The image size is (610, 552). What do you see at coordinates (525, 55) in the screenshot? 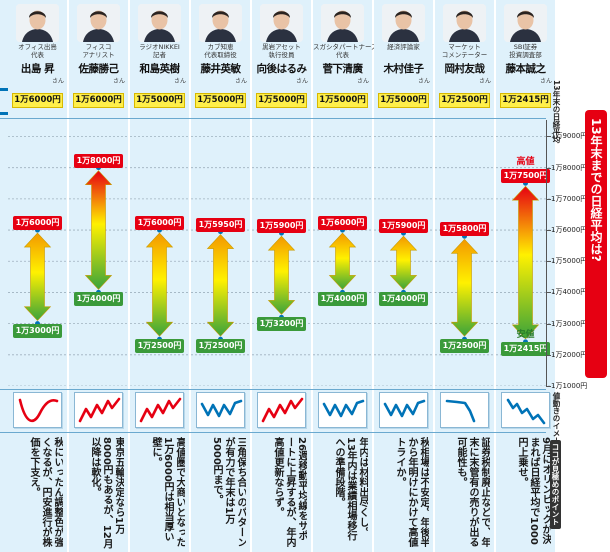
I see `affiliation-line: 投資調査部` at bounding box center [525, 55].